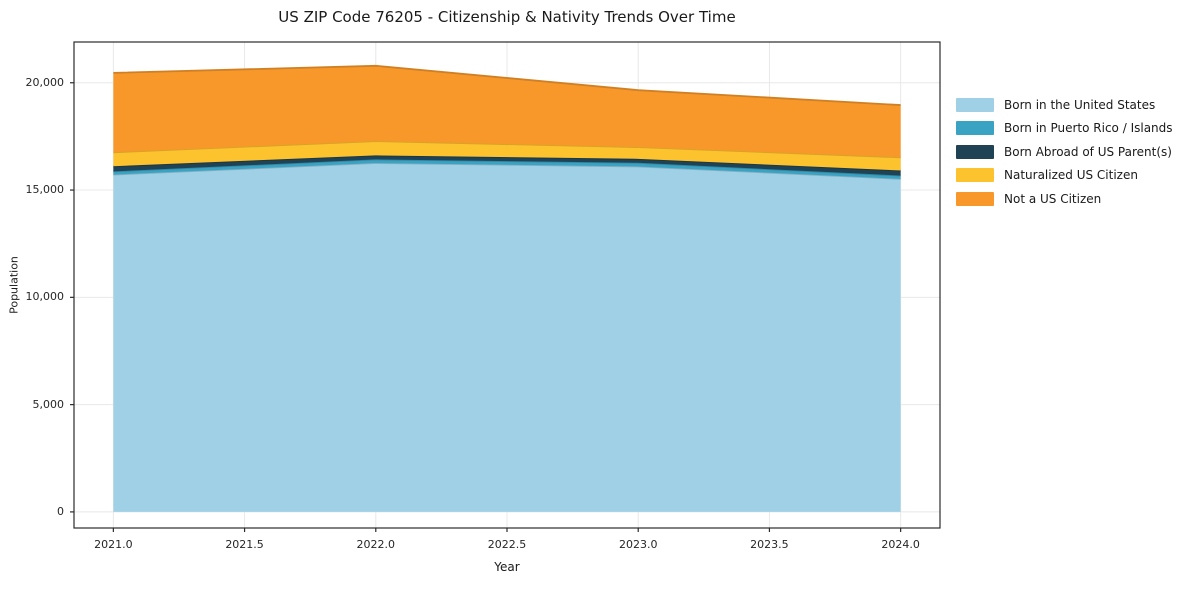  What do you see at coordinates (975, 198) in the screenshot?
I see `legend-swatch-not-citizen` at bounding box center [975, 198].